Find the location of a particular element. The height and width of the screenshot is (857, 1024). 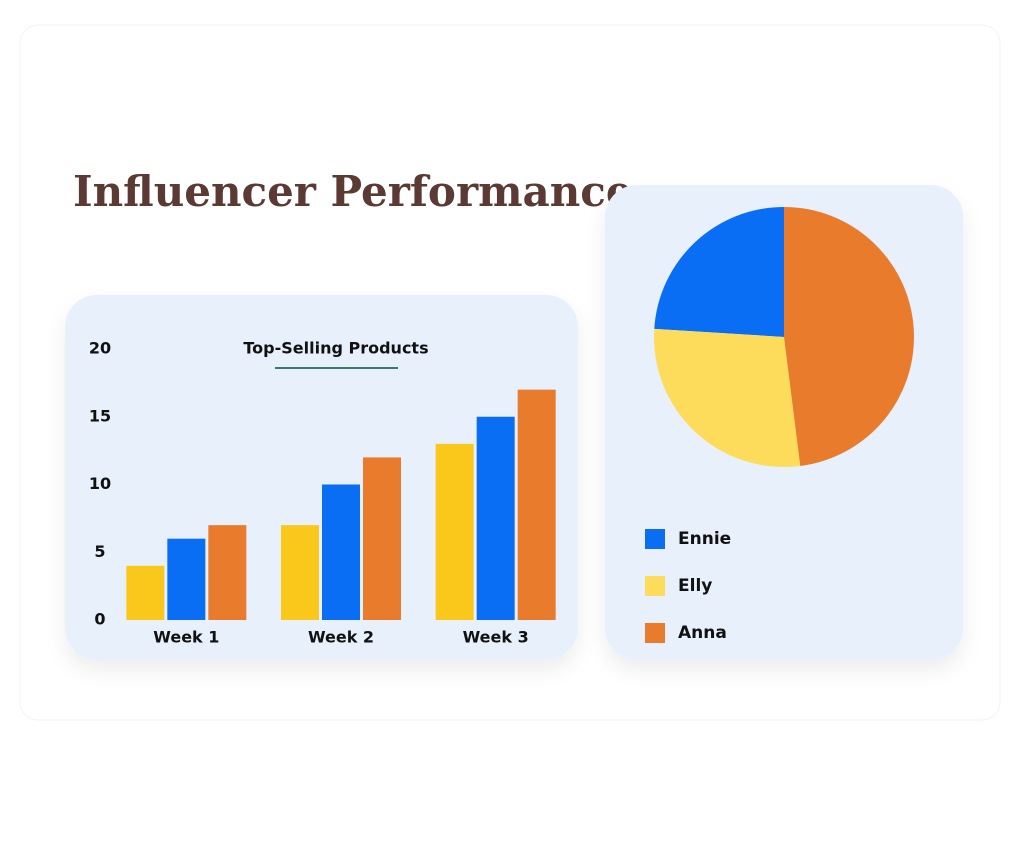

x-tick-label: Week 1 is located at coordinates (186, 637).